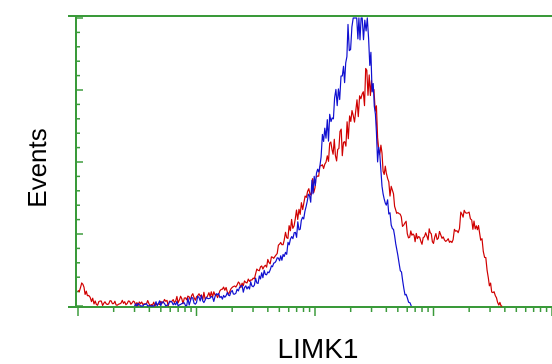 This screenshot has width=552, height=364. What do you see at coordinates (314, 311) in the screenshot?
I see `x-axis-ticks` at bounding box center [314, 311].